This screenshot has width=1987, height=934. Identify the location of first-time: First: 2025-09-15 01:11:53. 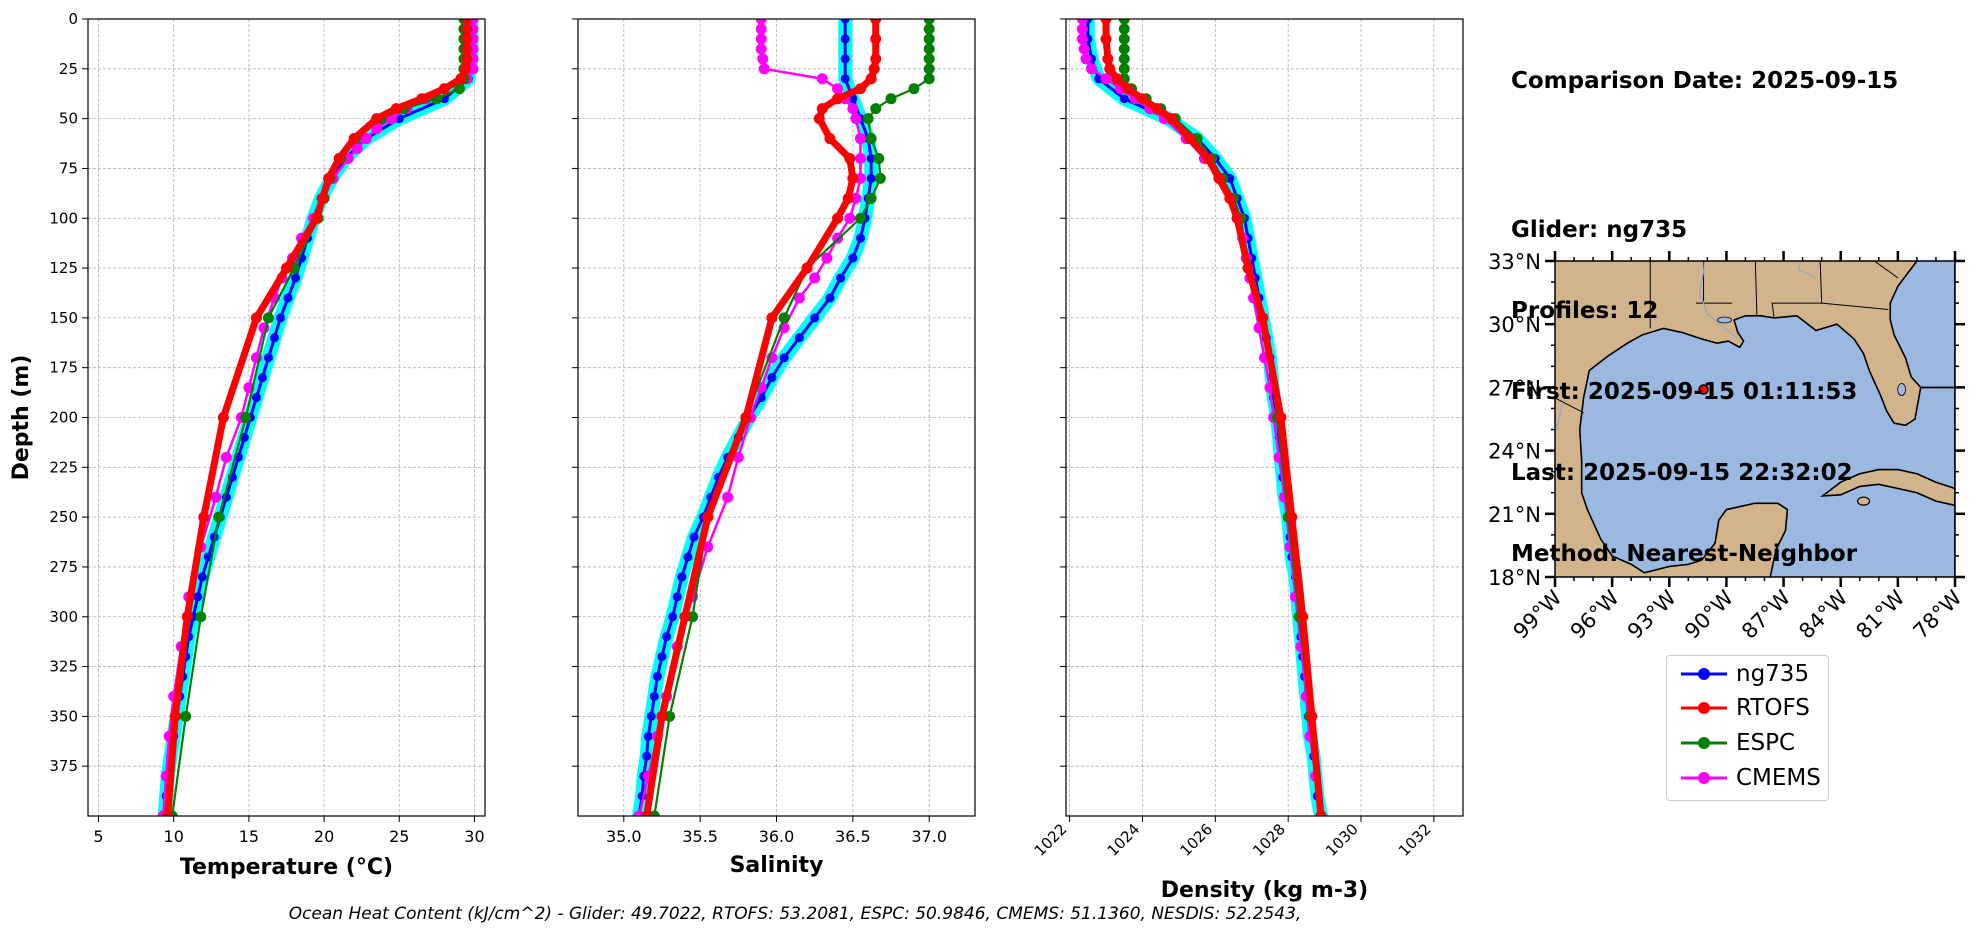
(1684, 392).